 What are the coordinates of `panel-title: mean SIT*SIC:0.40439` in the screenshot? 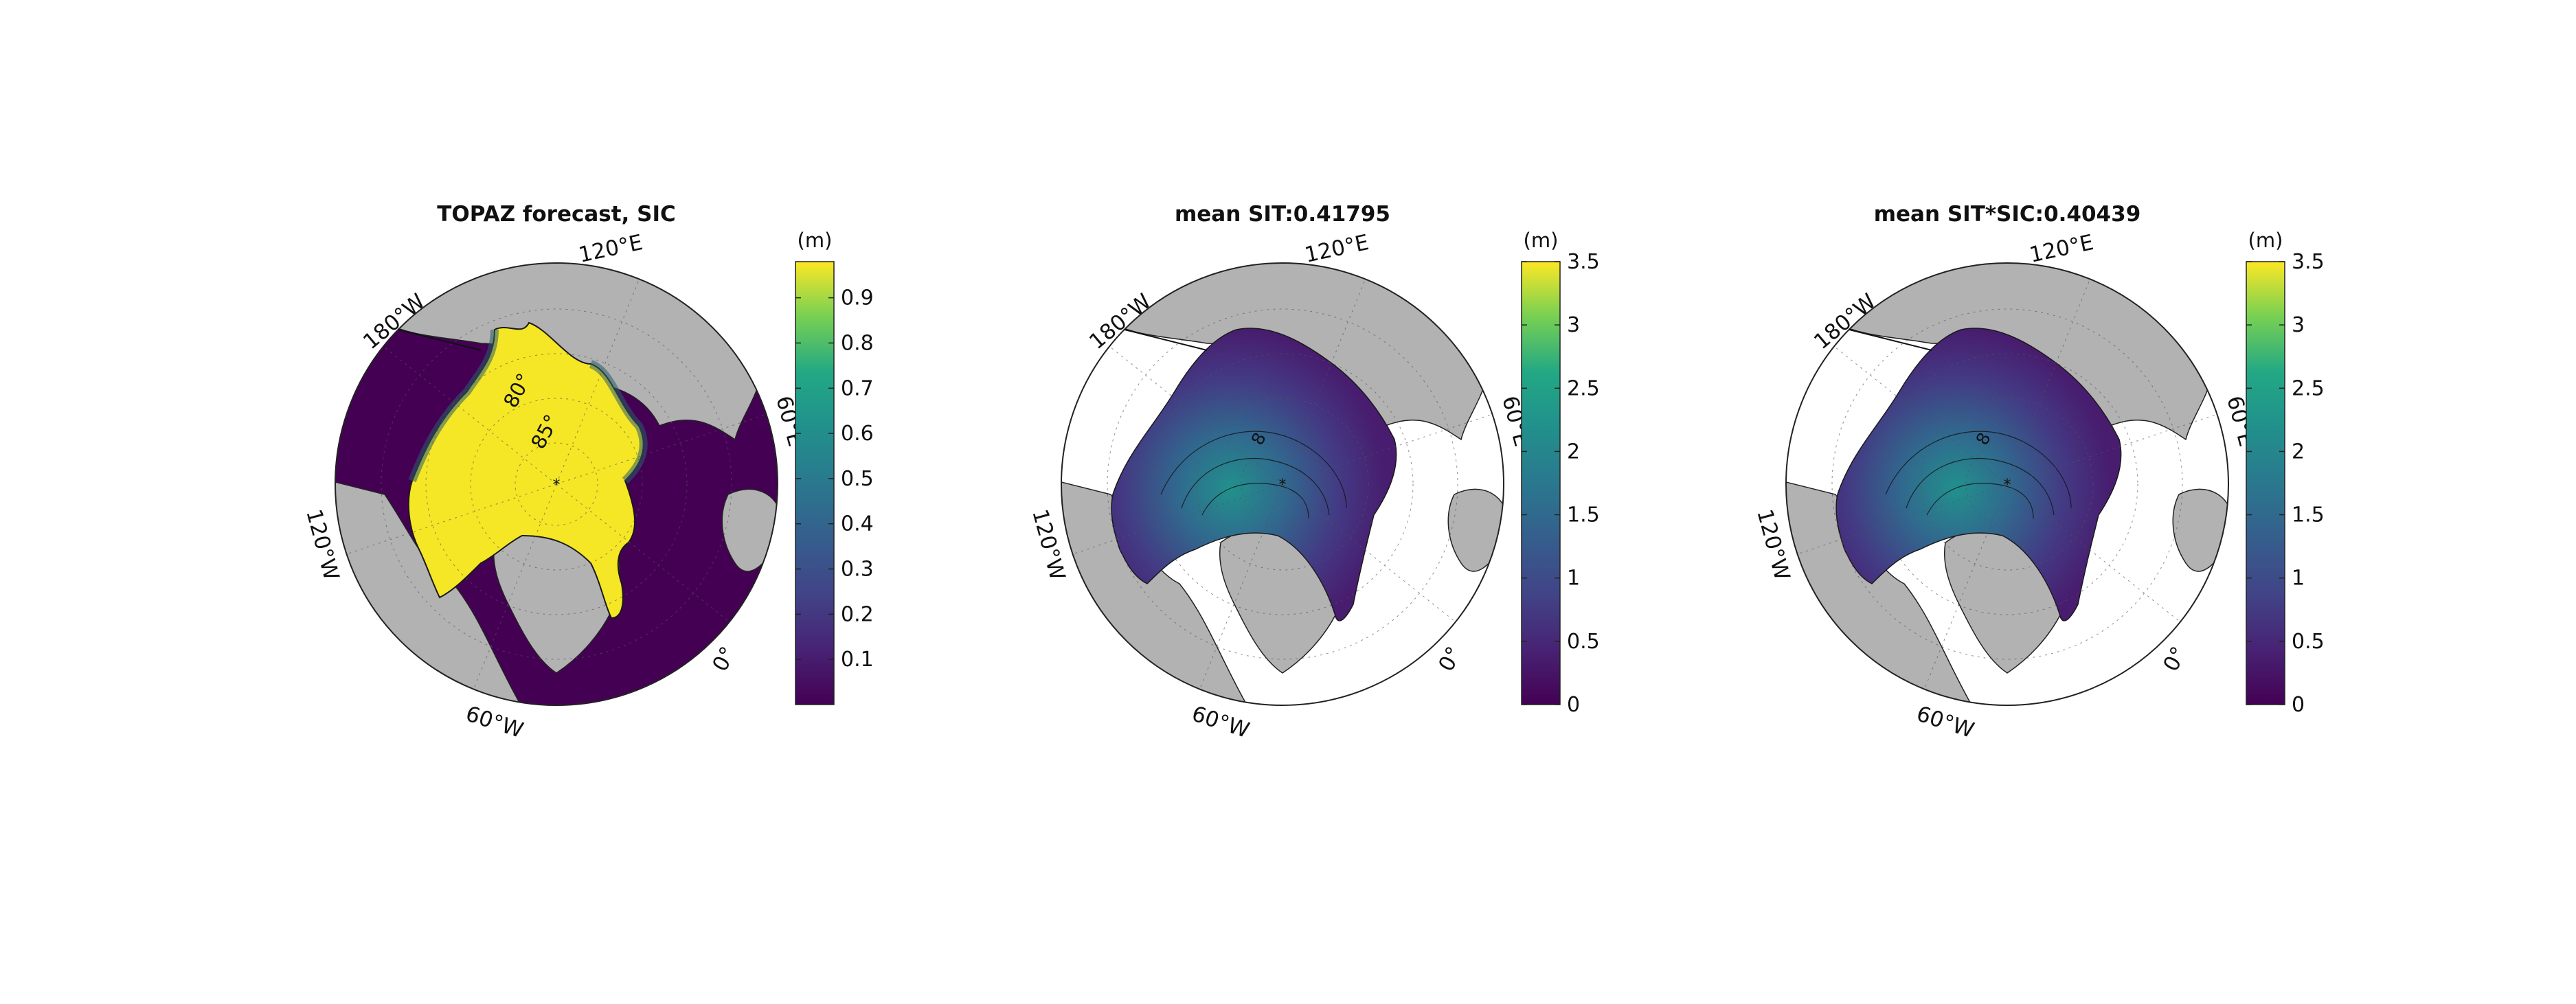 It's located at (2007, 214).